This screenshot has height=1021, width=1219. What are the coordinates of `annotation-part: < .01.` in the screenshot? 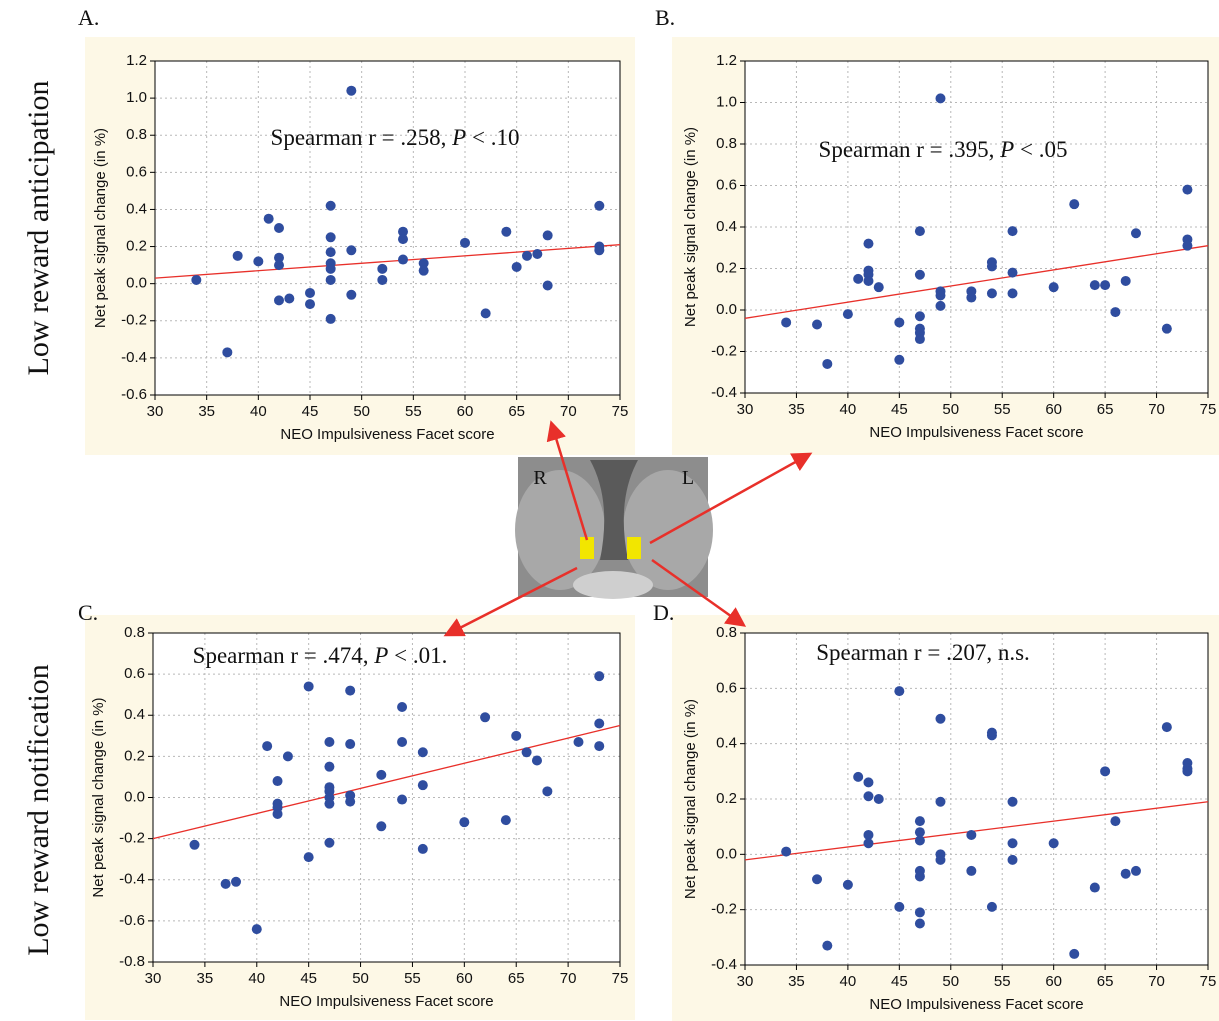 It's located at (417, 655).